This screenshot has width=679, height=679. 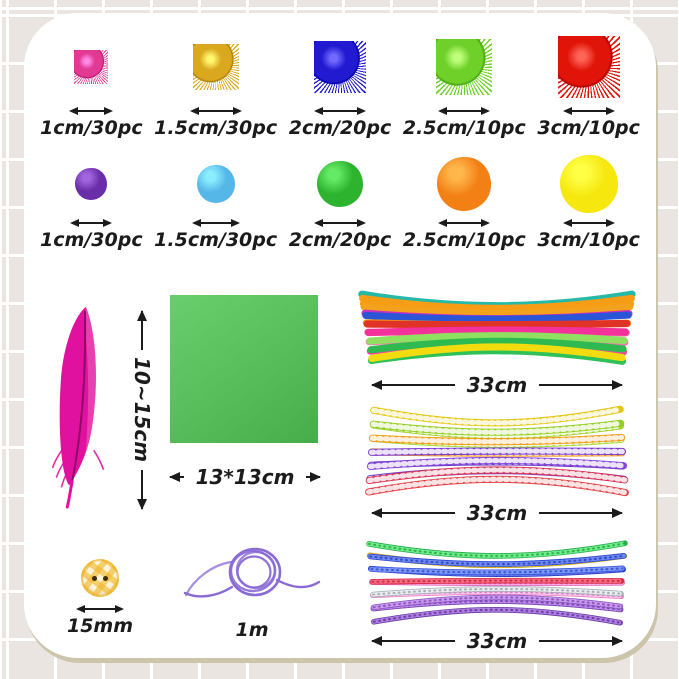 I want to click on bundle-glitter-pipe-cleaners, so click(x=497, y=582).